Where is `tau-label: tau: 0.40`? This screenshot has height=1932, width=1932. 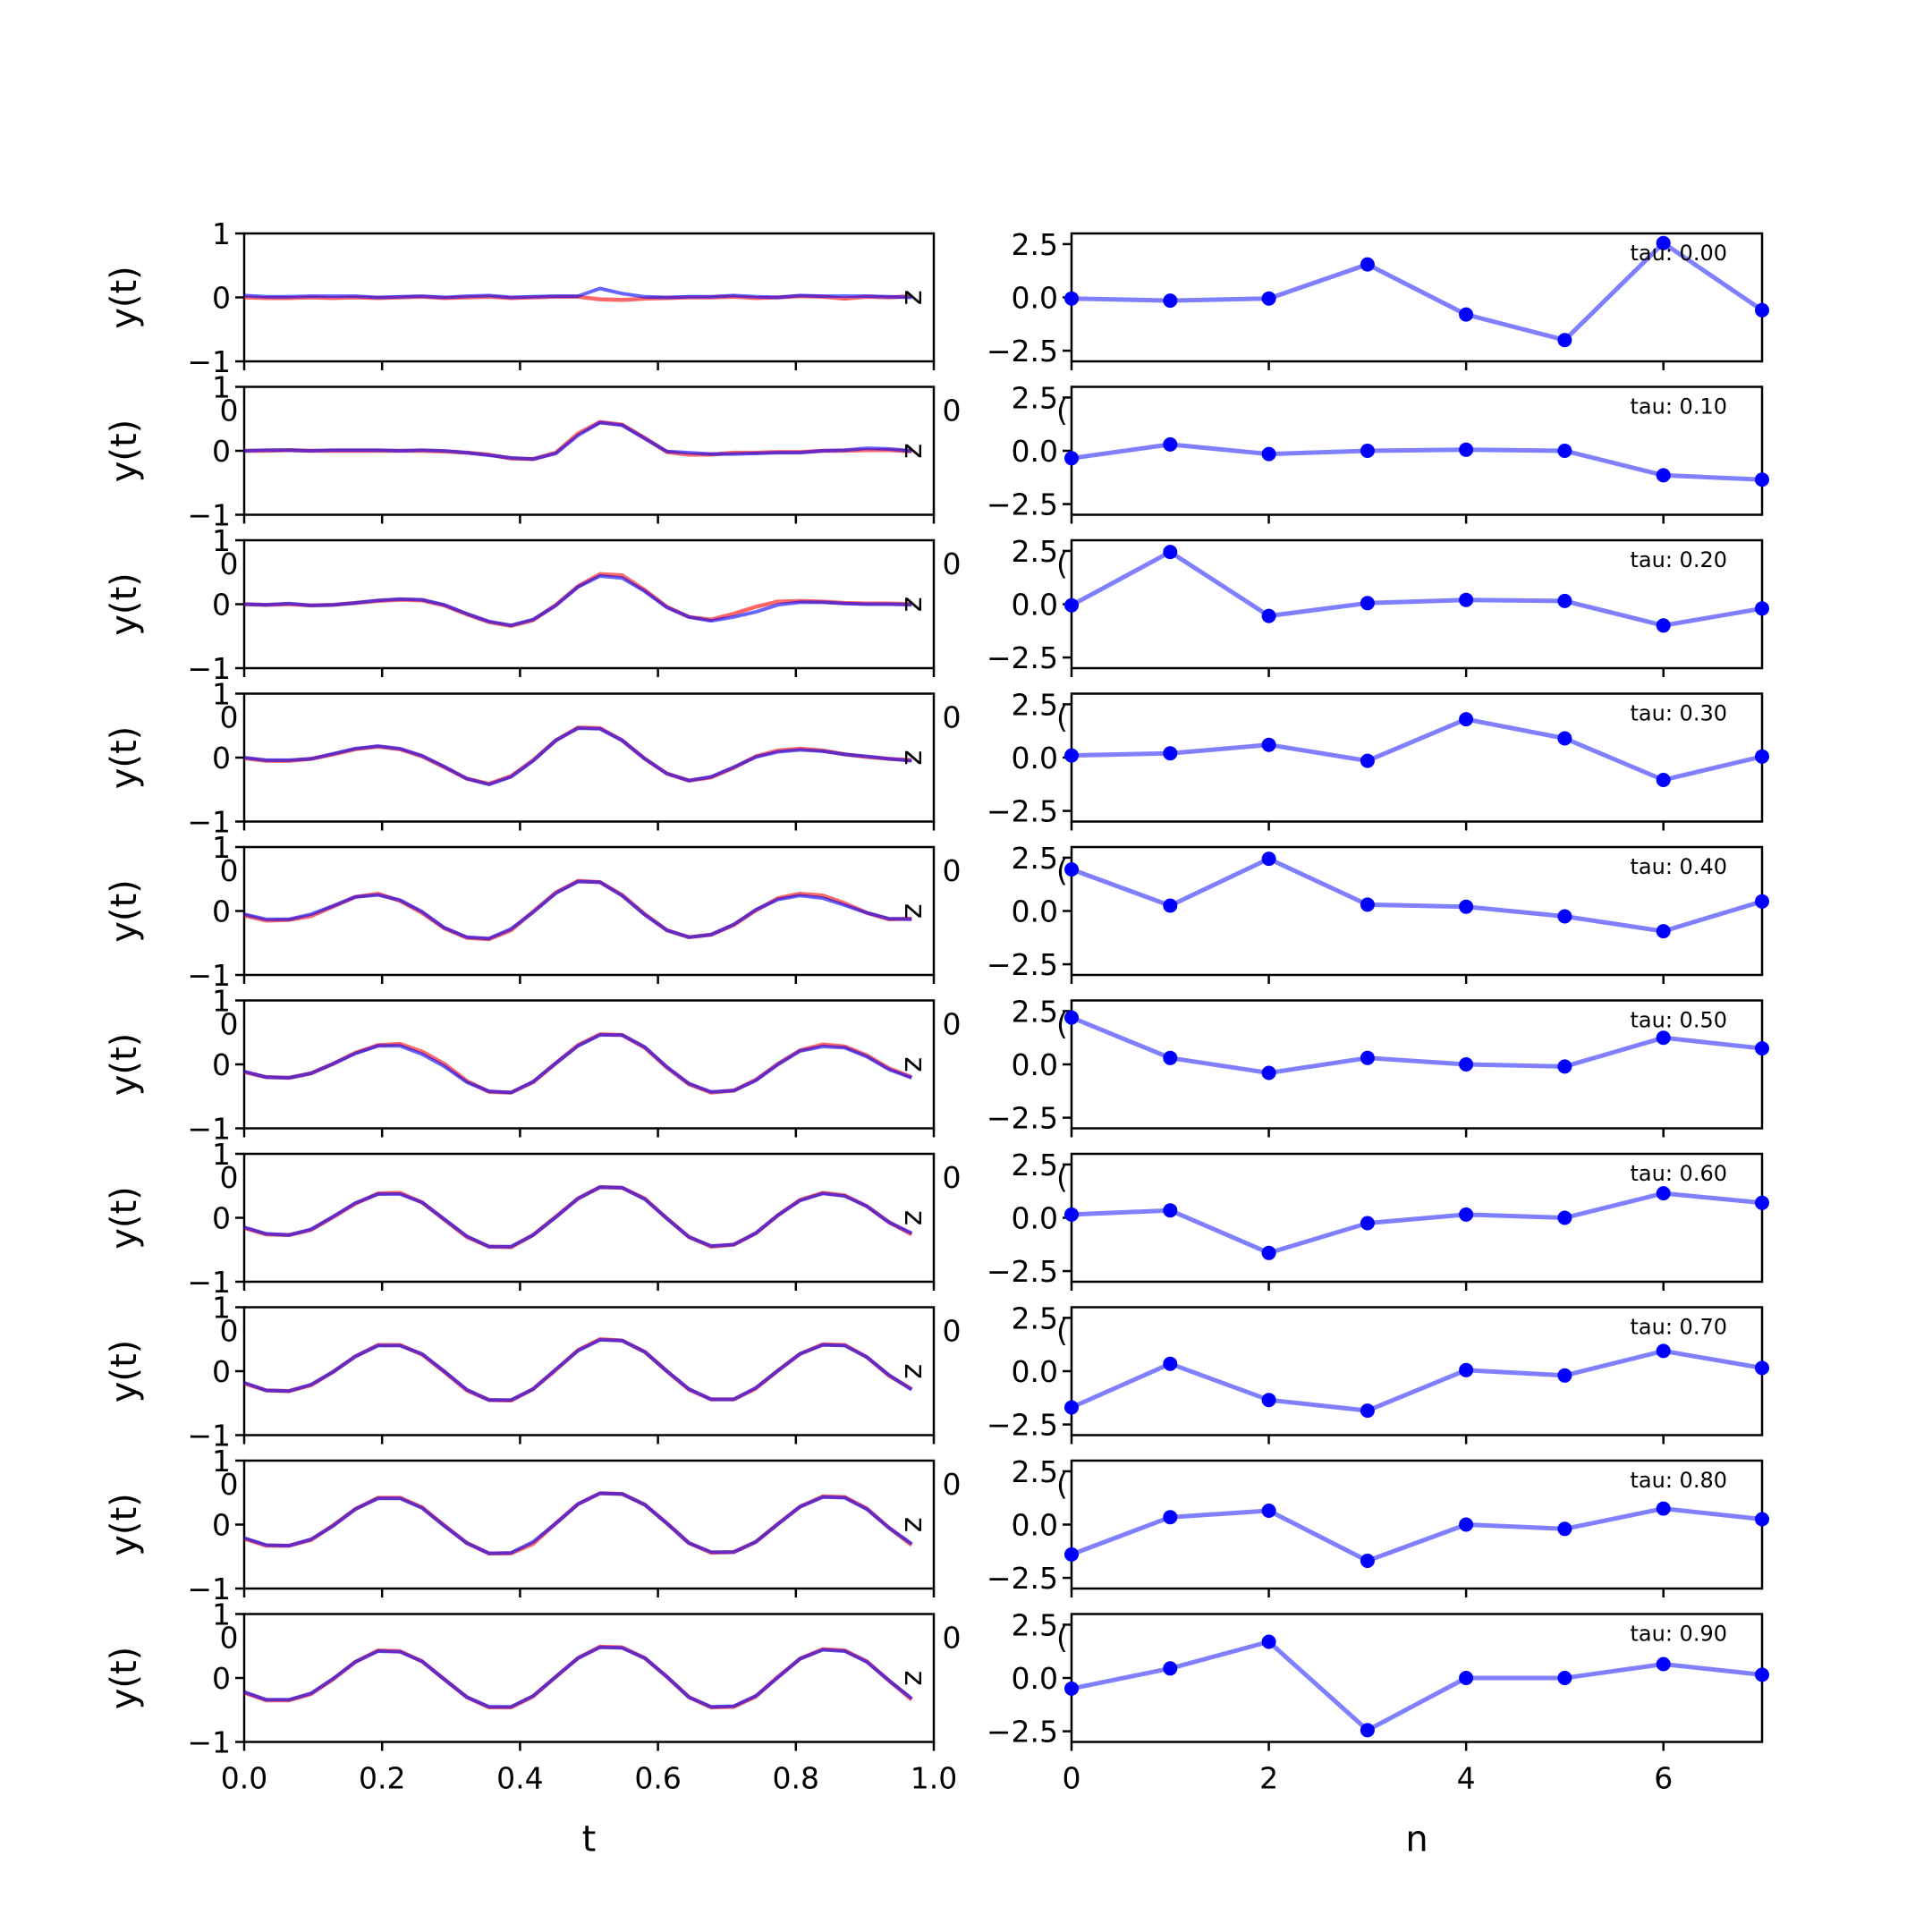
tau-label: tau: 0.40 is located at coordinates (1679, 866).